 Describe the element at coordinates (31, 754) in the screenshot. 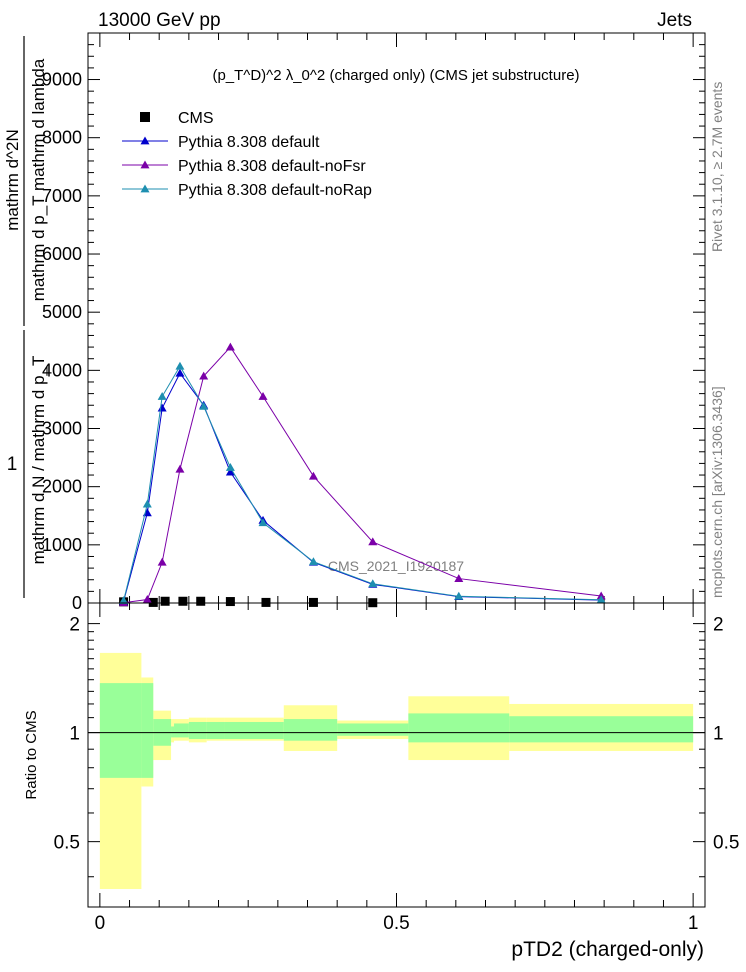

I see `ratio-y-axis-label: Ratio to CMS` at that location.